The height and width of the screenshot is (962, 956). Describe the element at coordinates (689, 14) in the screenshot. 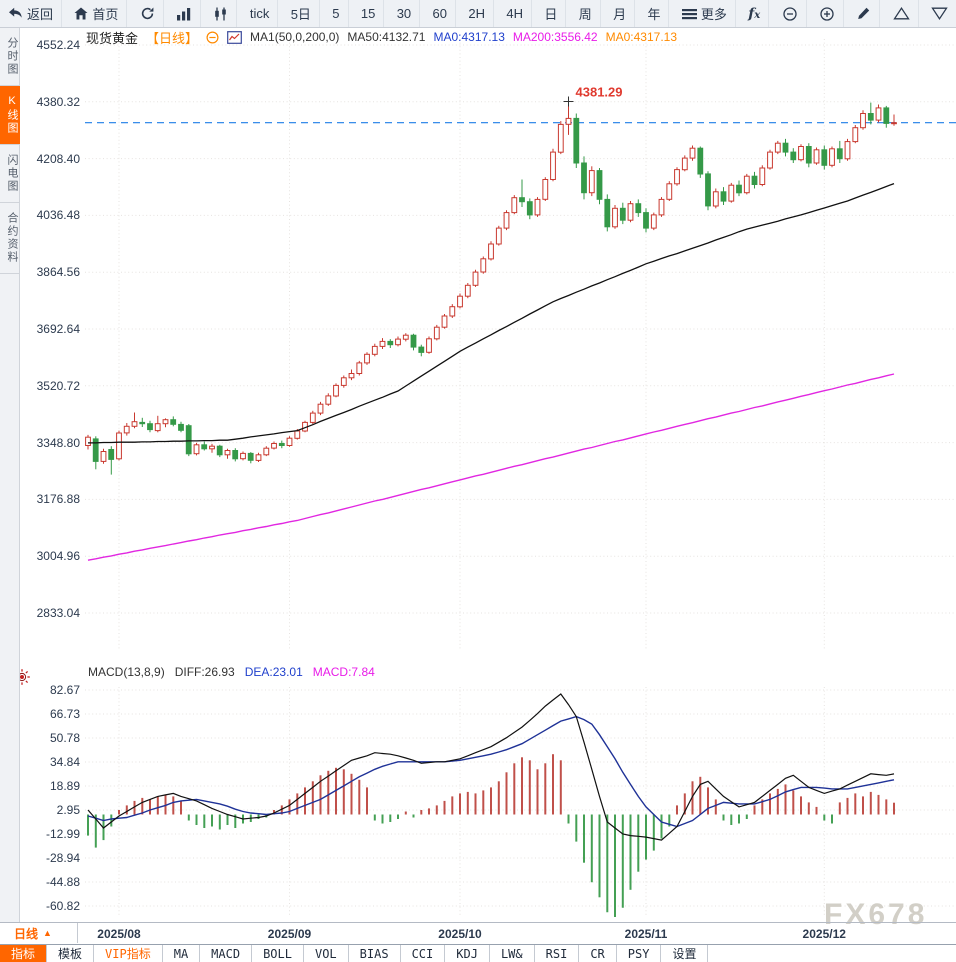

I see `menu-icon` at that location.